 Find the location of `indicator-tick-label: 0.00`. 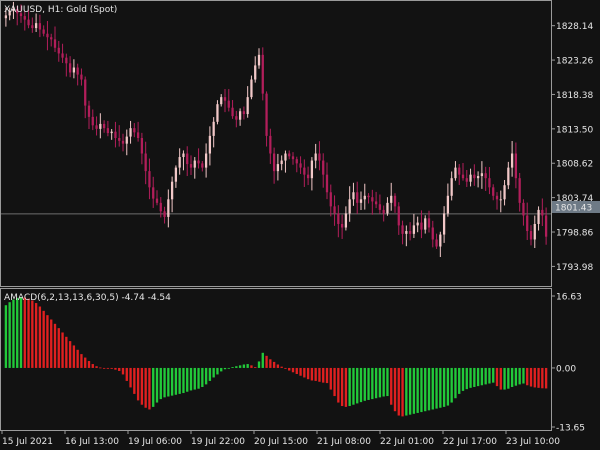

indicator-tick-label: 0.00 is located at coordinates (566, 369).